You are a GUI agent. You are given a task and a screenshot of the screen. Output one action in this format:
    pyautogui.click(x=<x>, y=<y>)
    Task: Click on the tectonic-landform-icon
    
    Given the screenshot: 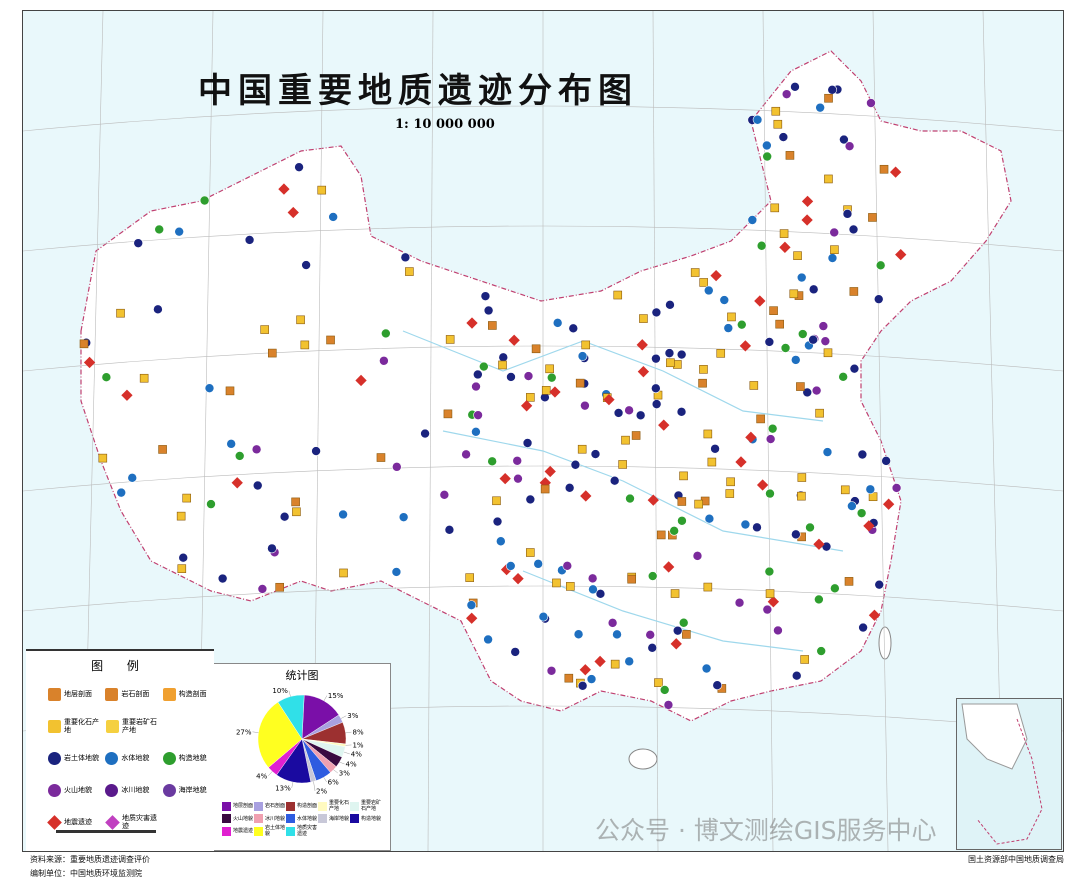 What is the action you would take?
    pyautogui.click(x=169, y=758)
    